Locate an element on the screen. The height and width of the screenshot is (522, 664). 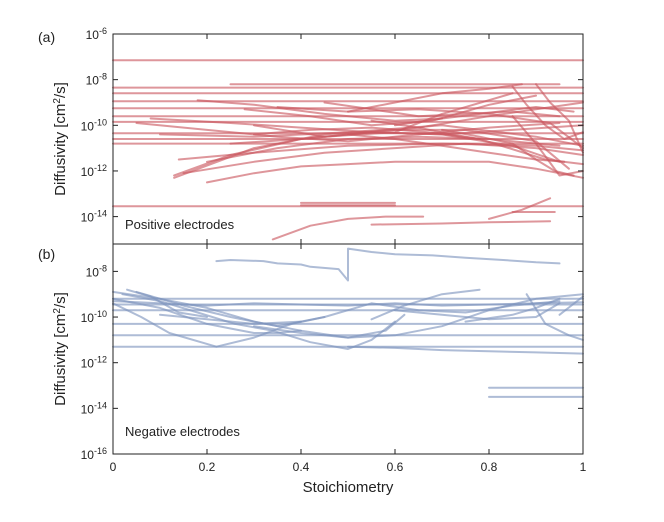
y-tick-label: 10⁻⁶ is located at coordinates (96, 34).